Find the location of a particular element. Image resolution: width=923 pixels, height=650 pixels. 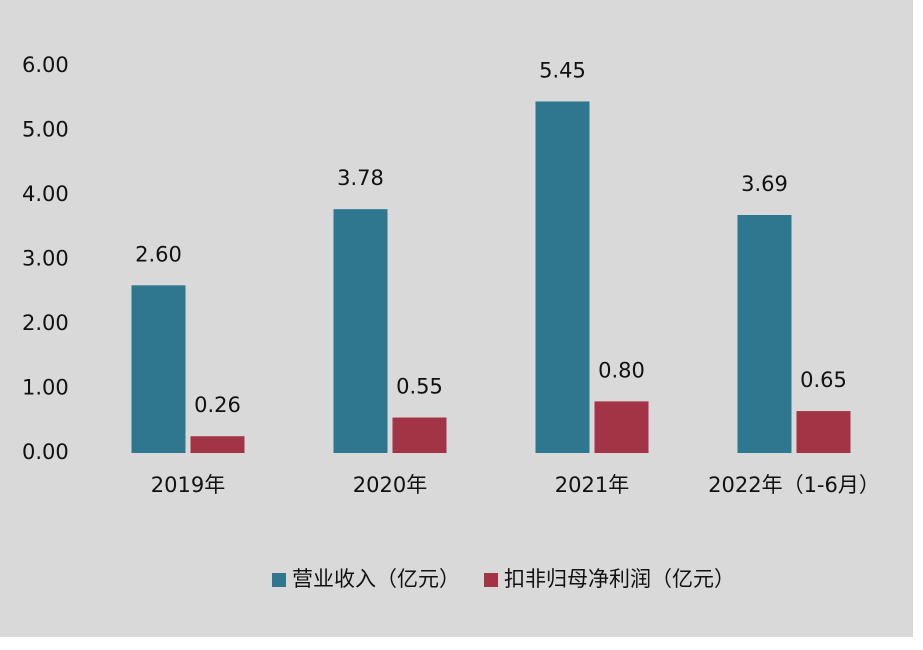

y-tick-label: 4.00 is located at coordinates (45, 194).